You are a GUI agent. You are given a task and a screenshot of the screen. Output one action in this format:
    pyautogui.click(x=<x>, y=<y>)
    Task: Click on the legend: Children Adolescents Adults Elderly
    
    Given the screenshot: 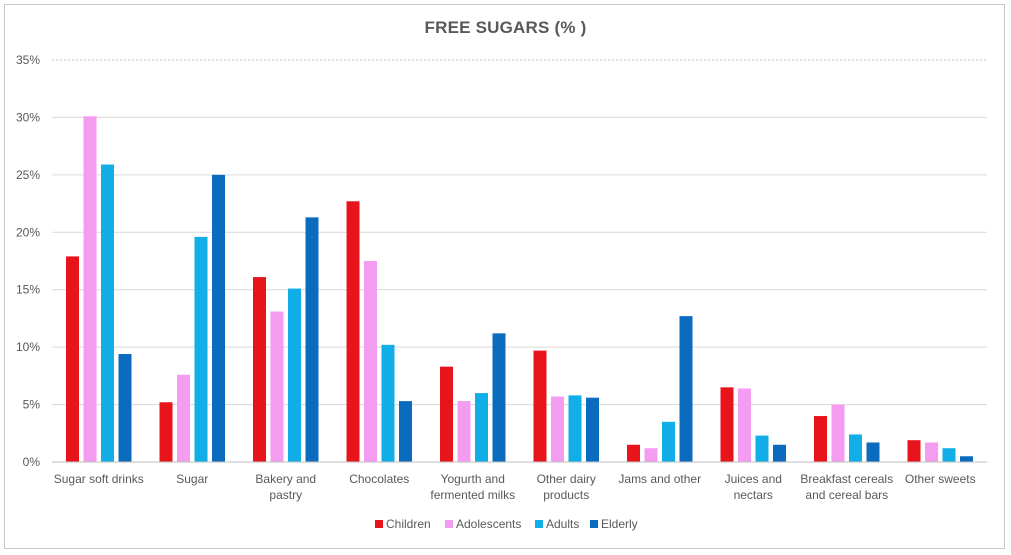 What is the action you would take?
    pyautogui.click(x=506, y=524)
    